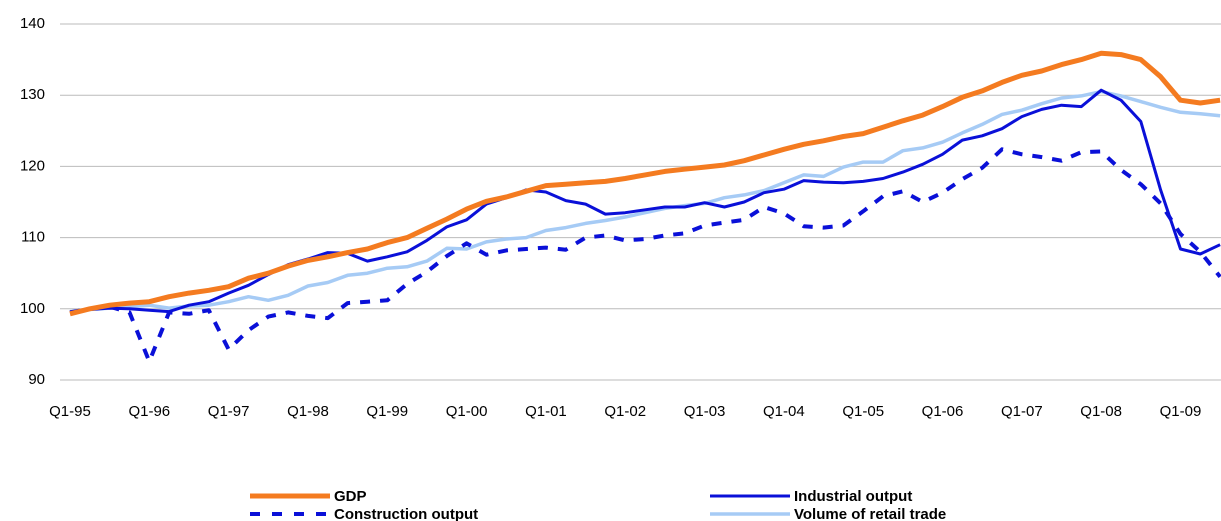  Describe the element at coordinates (853, 496) in the screenshot. I see `legend-label: Industrial output` at that location.